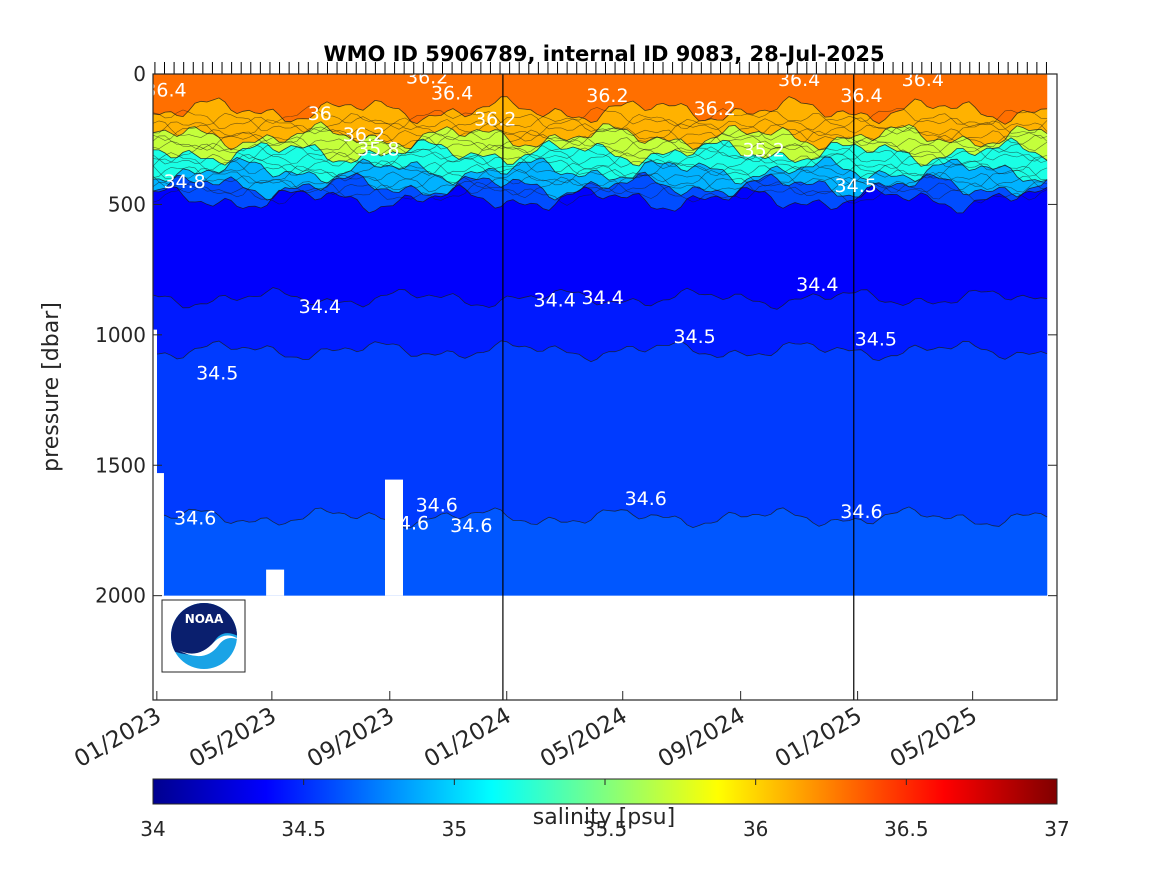 The height and width of the screenshot is (875, 1167). What do you see at coordinates (51, 387) in the screenshot?
I see `y-axis-label: pressure [dbar]` at bounding box center [51, 387].